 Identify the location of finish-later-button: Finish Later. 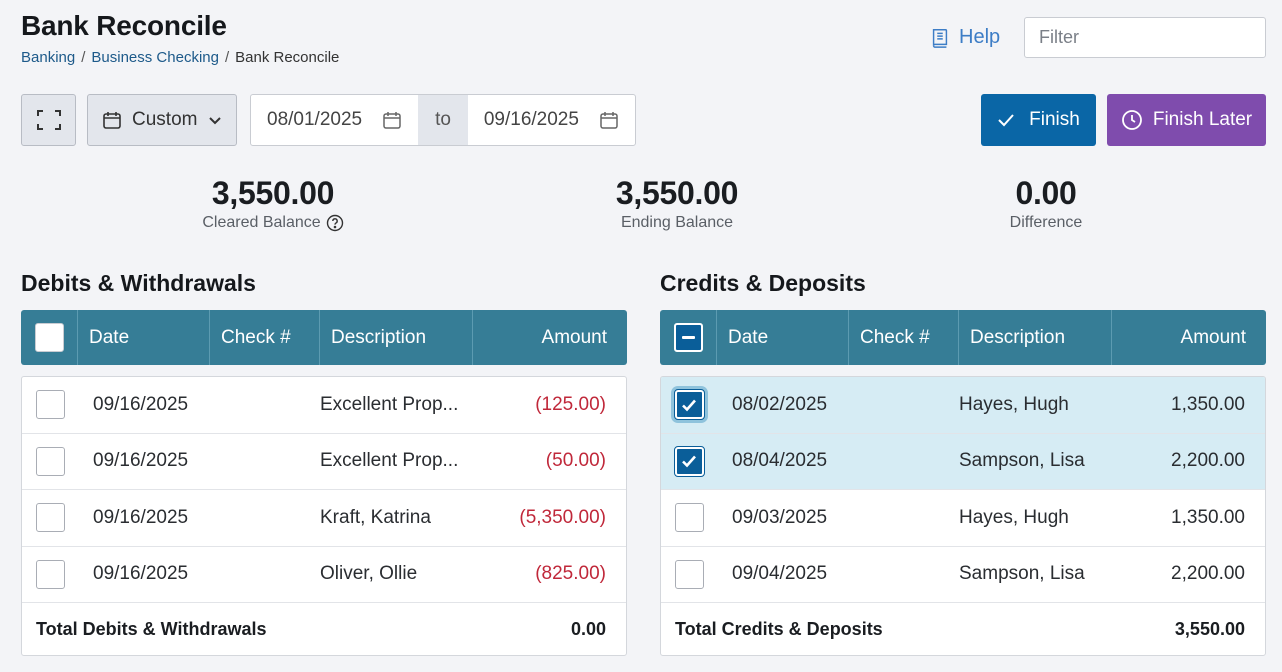
(1186, 120).